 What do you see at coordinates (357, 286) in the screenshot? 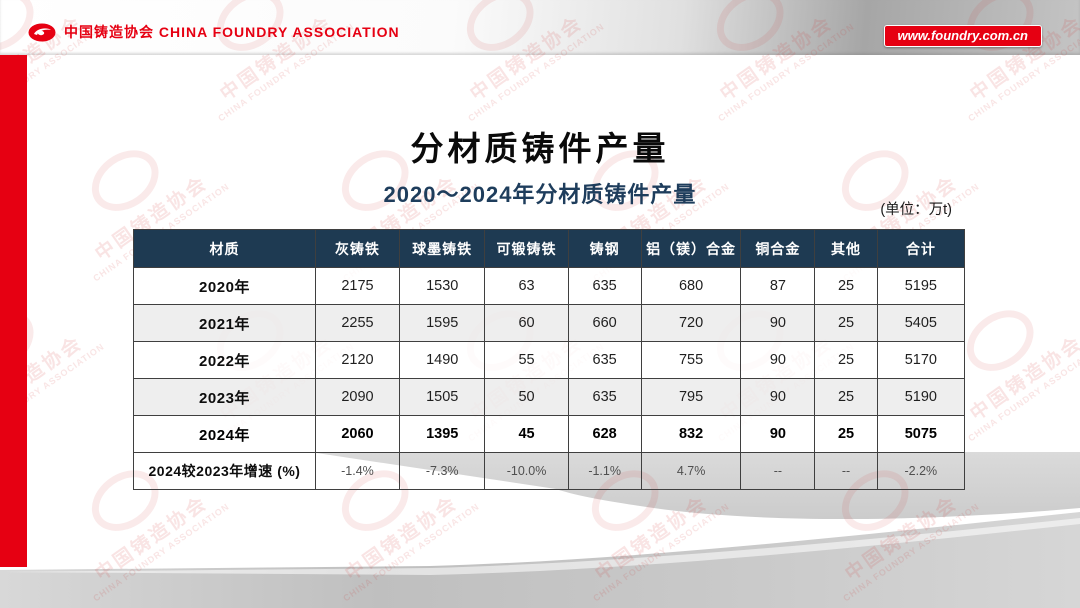
I see `table-cell: 2175` at bounding box center [357, 286].